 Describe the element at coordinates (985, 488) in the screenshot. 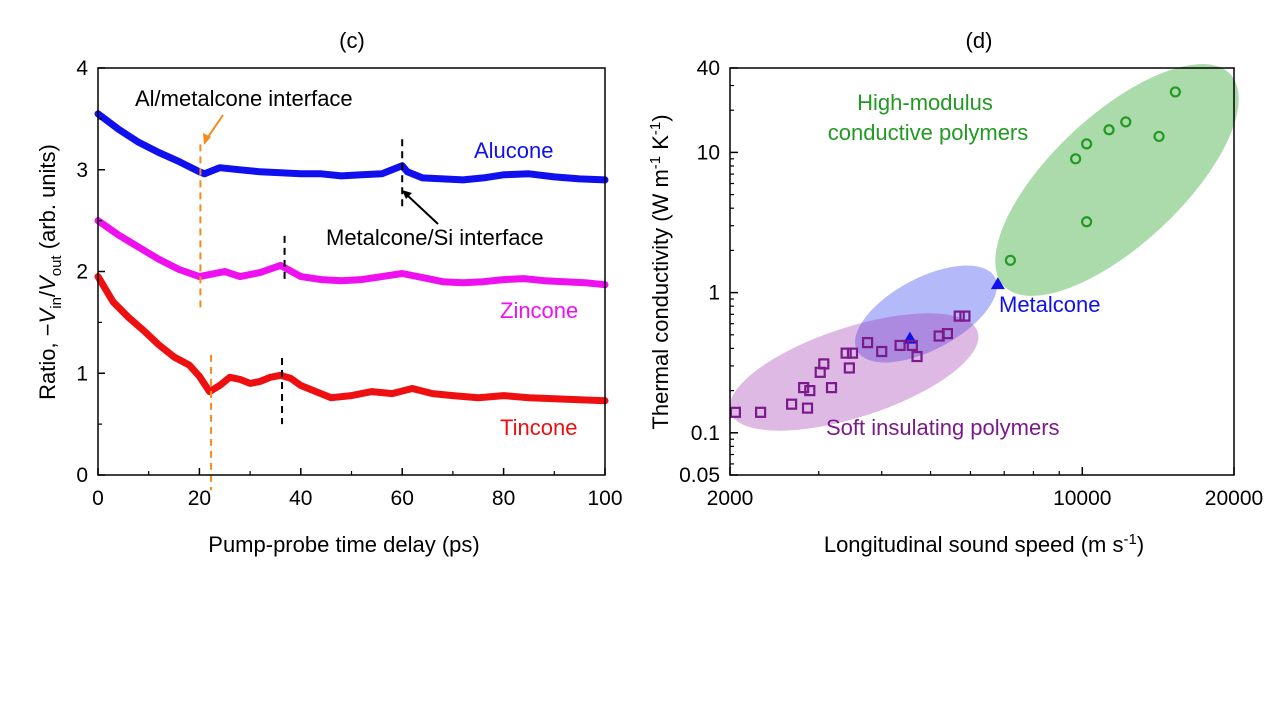

I see `panel-d-x-ticks: 2000 10000 20000` at that location.